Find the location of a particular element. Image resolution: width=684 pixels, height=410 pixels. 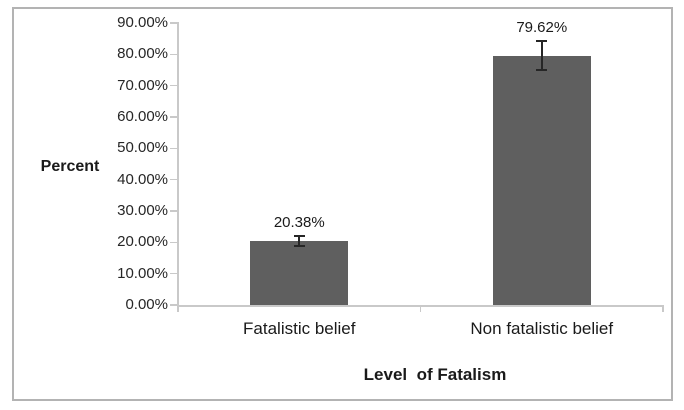

y-tick-label: 50.00% is located at coordinates (142, 148).